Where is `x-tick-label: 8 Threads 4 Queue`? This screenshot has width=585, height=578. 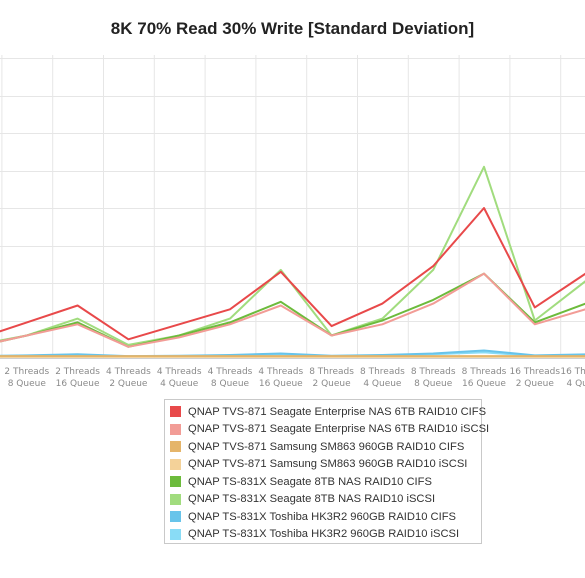 x-tick-label: 8 Threads 4 Queue is located at coordinates (382, 378).